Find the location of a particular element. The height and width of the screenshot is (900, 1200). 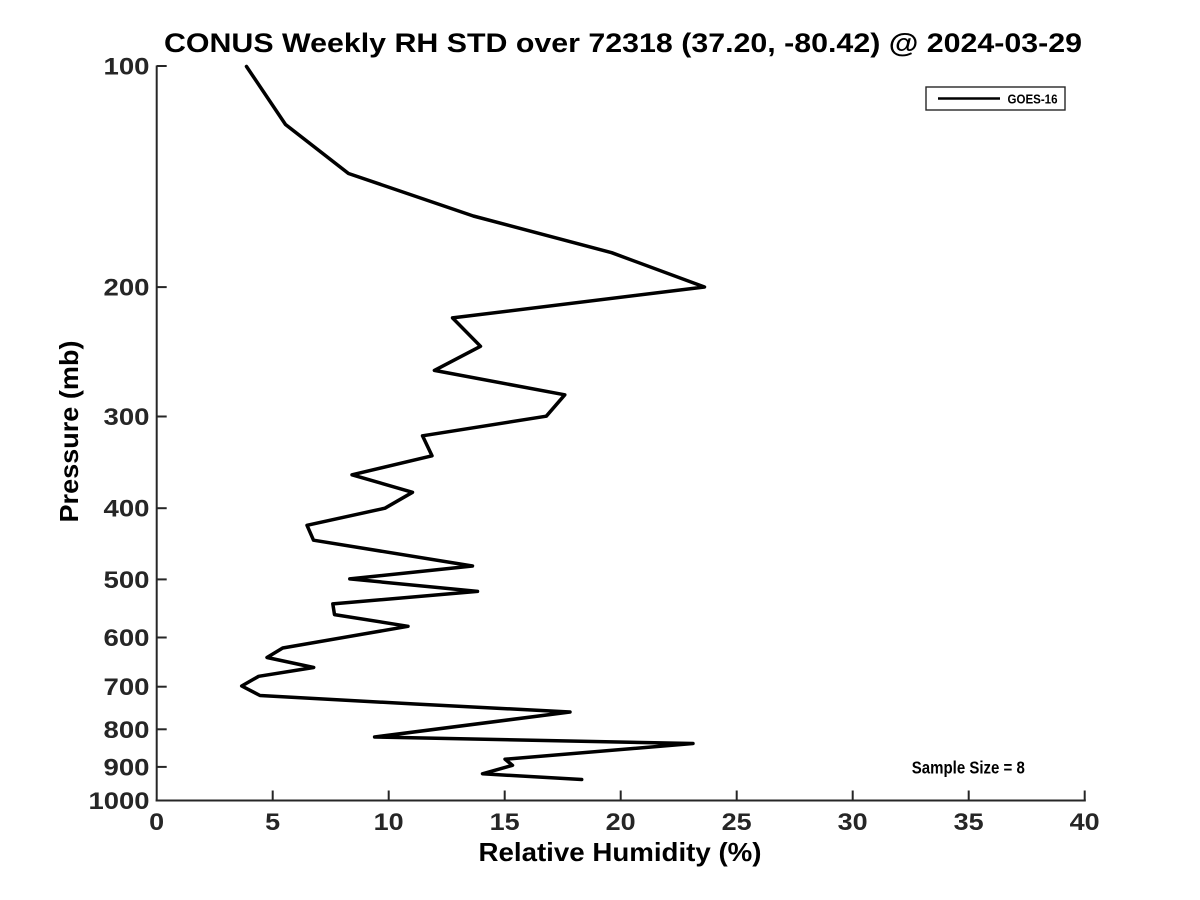

svg-text: 5 is located at coordinates (272, 822).